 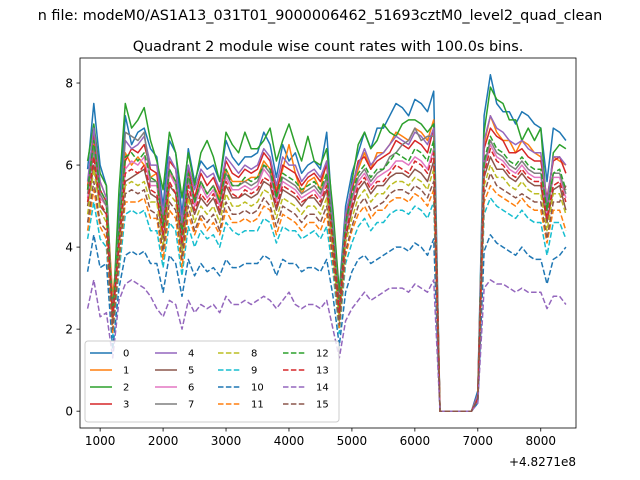 What do you see at coordinates (322, 388) in the screenshot?
I see `legend-label-14: 14` at bounding box center [322, 388].